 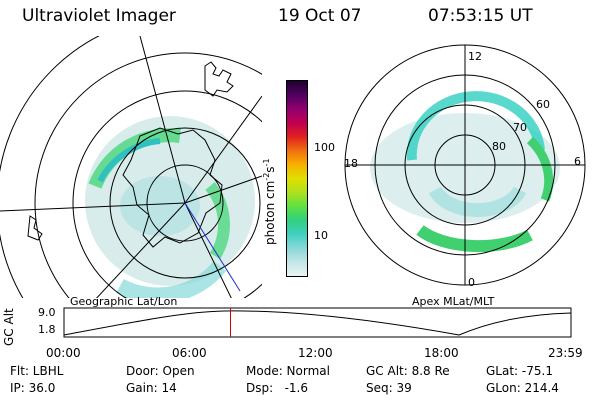 What do you see at coordinates (47, 329) in the screenshot?
I see `timeline-ytick-bottom: 1.8` at bounding box center [47, 329].